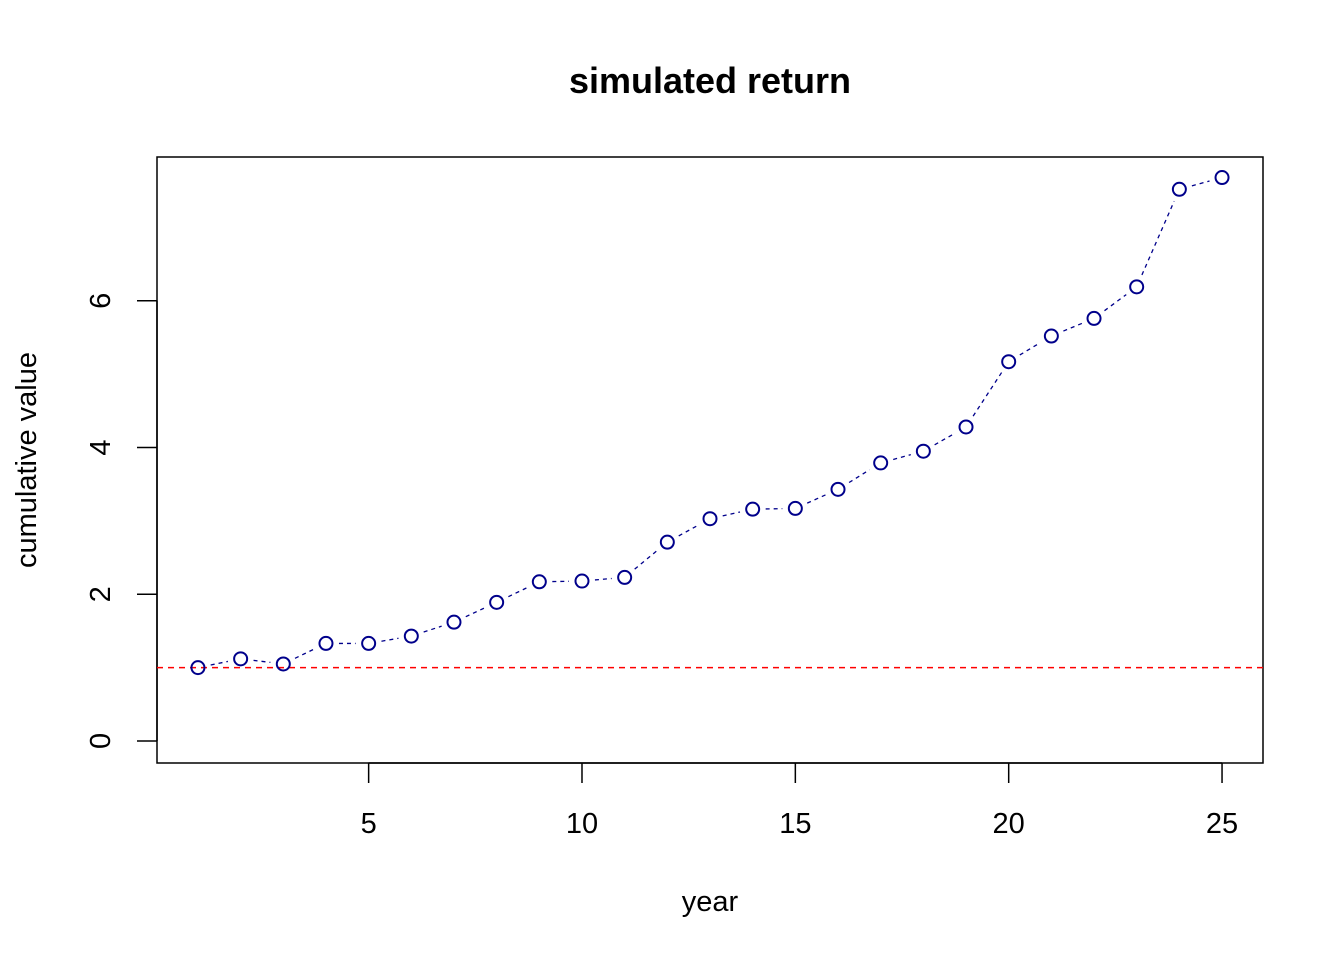 The width and height of the screenshot is (1344, 960). What do you see at coordinates (101, 741) in the screenshot?
I see `y-tick-label-0: 0` at bounding box center [101, 741].